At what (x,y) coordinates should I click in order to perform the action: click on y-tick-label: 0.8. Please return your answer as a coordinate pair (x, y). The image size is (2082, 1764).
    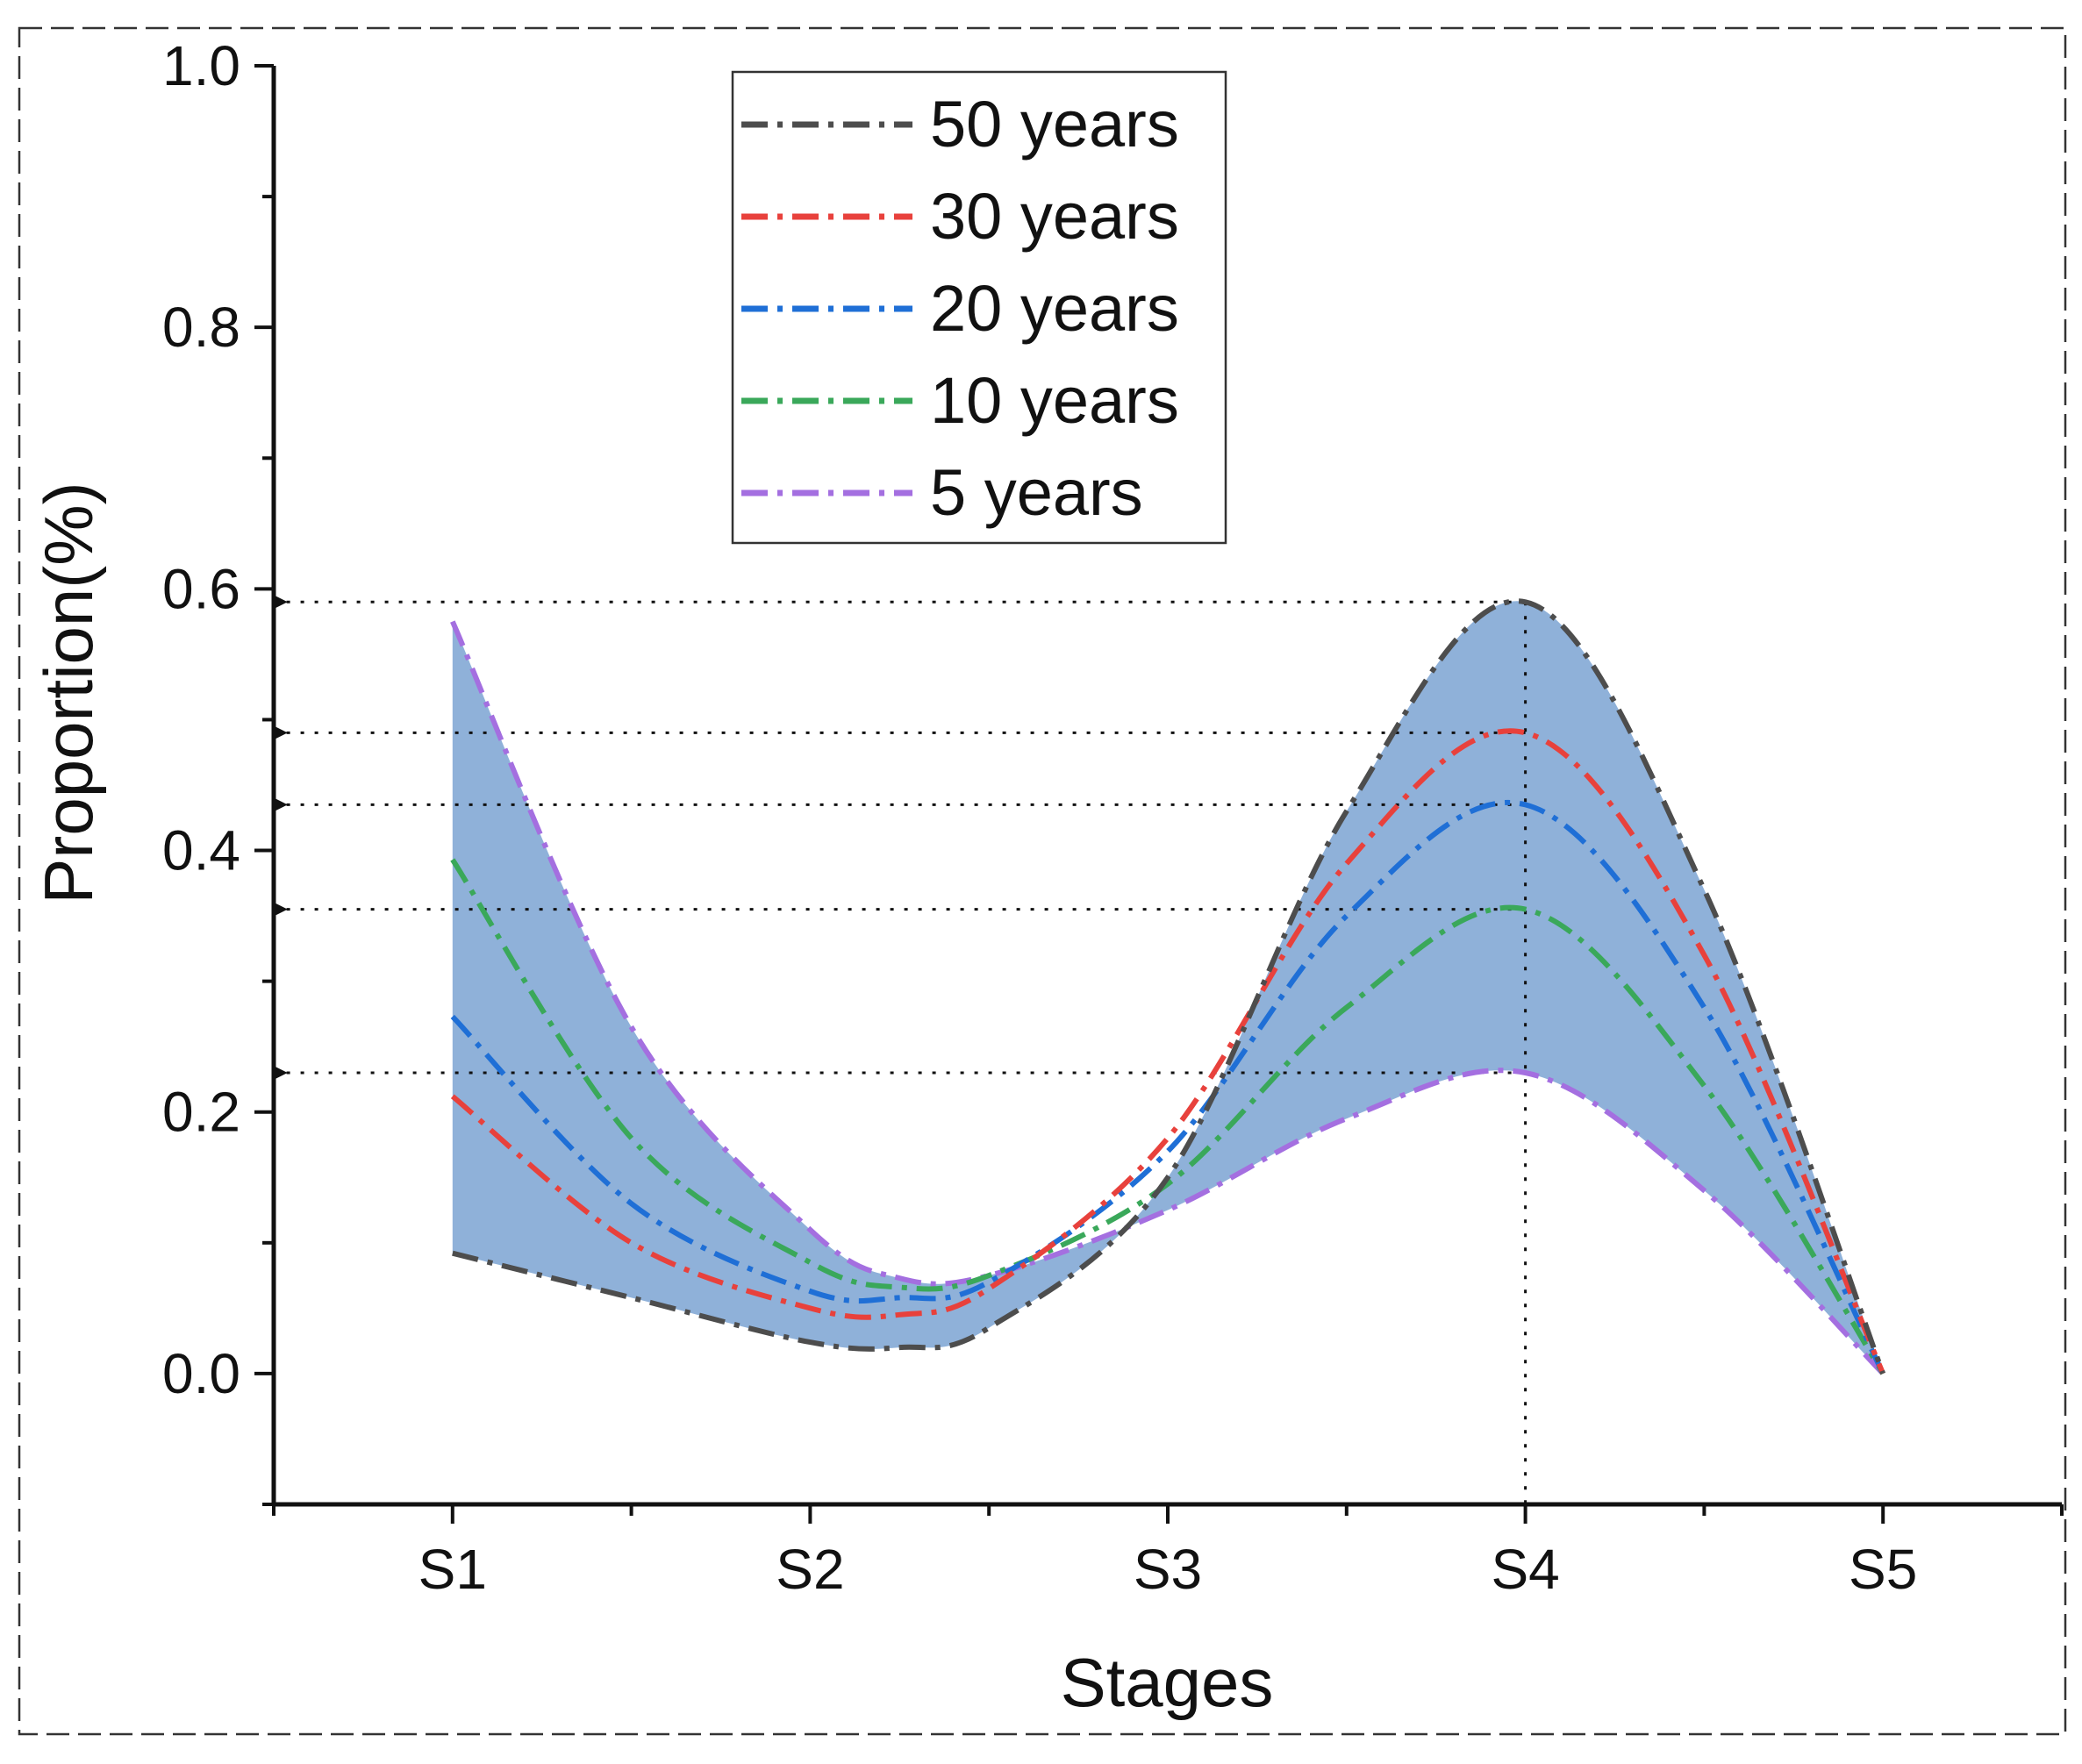
    Looking at the image, I should click on (201, 327).